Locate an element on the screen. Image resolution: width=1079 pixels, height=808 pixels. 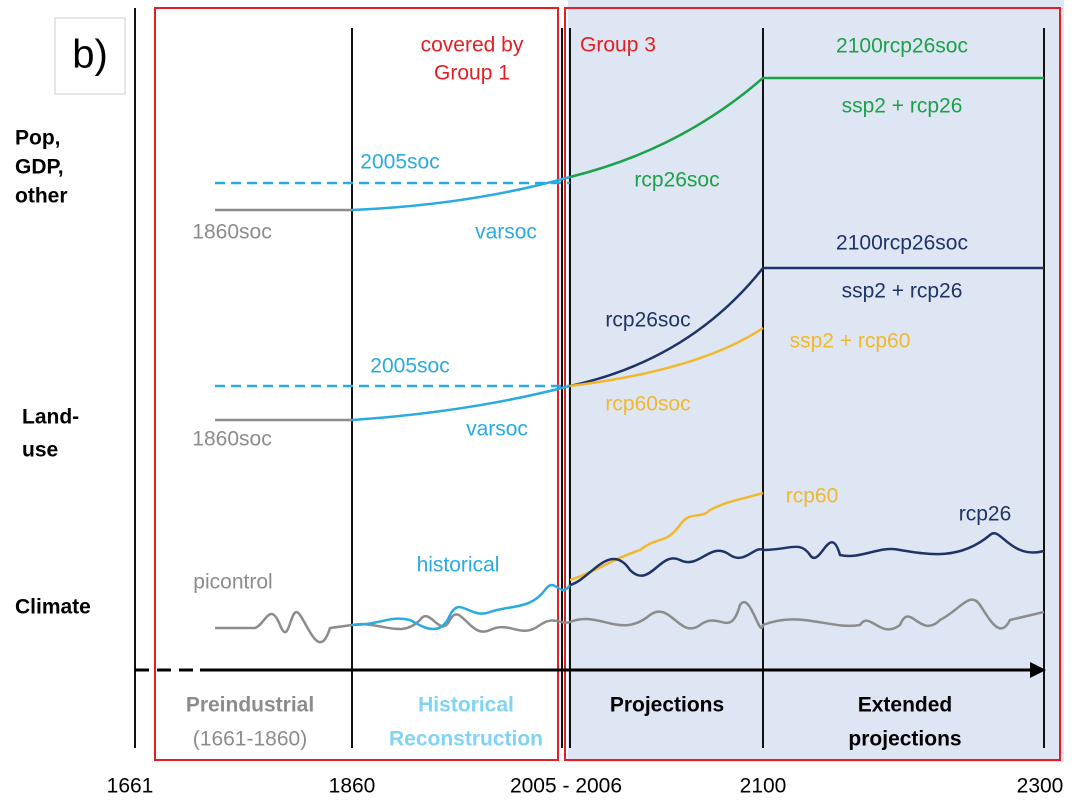
period-label: Preindustrial is located at coordinates (250, 705).